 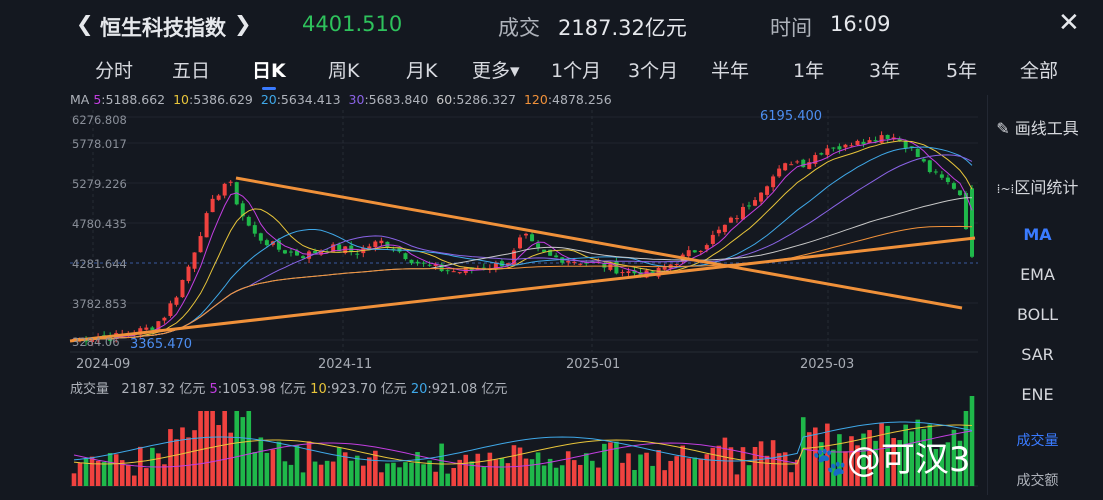 I want to click on tab-1: 五日, so click(x=191, y=71).